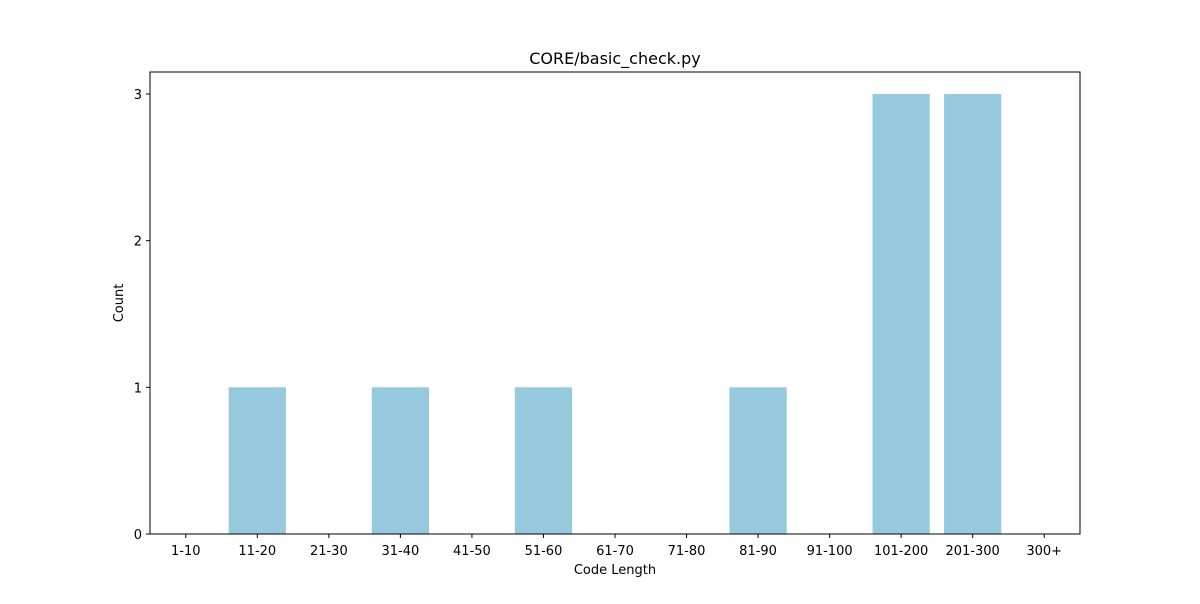  What do you see at coordinates (138, 95) in the screenshot?
I see `y-tick-label: 3` at bounding box center [138, 95].